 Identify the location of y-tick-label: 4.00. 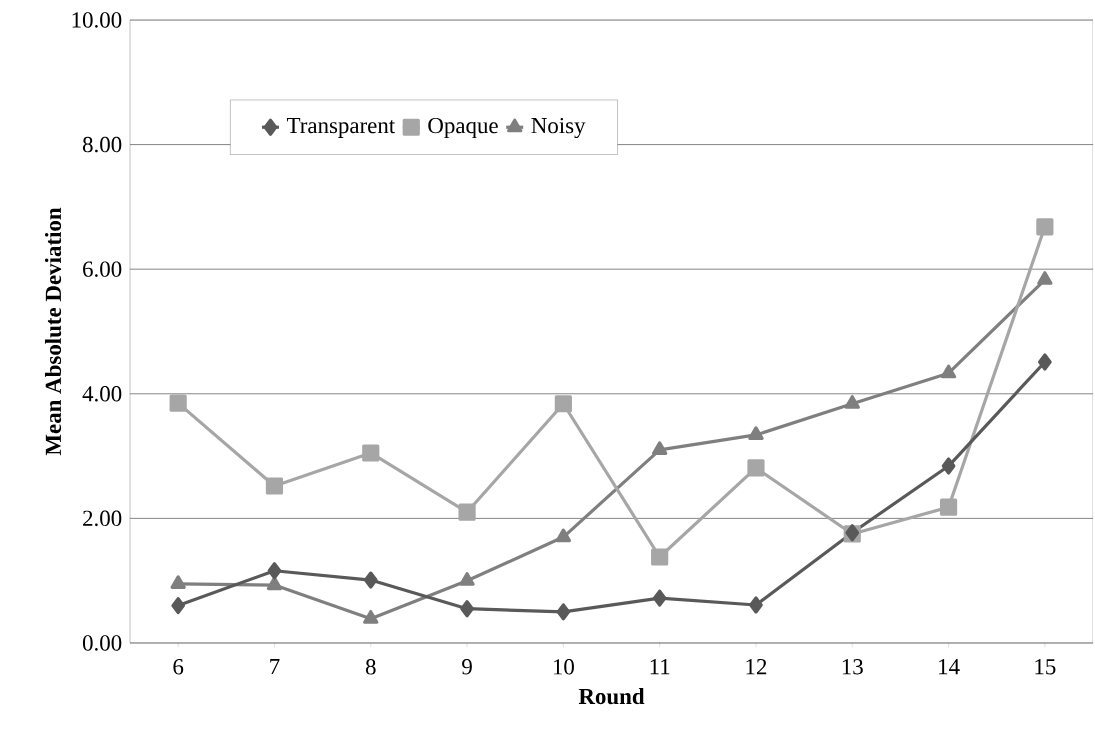
(102, 393).